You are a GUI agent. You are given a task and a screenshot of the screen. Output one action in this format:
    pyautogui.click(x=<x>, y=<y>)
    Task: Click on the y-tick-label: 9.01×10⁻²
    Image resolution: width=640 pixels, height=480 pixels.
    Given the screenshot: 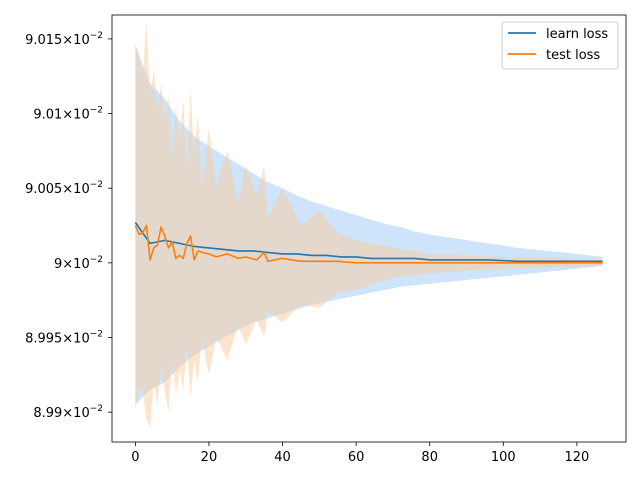 What is the action you would take?
    pyautogui.click(x=68, y=114)
    